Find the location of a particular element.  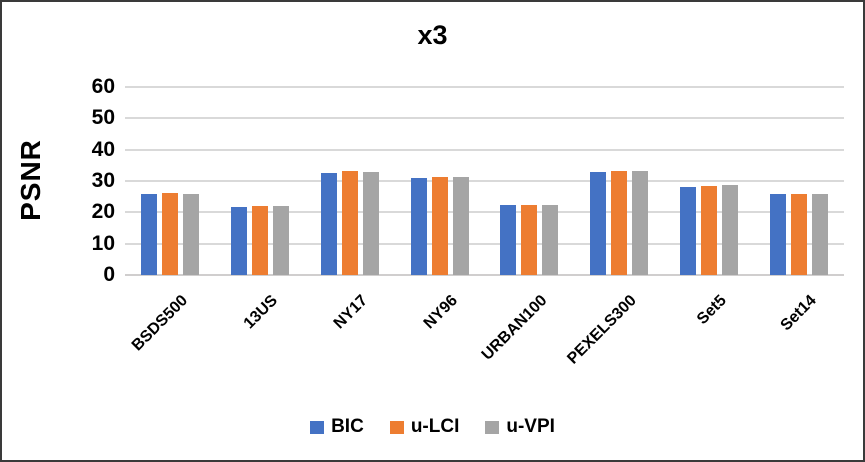

x-category-label-PEXELS300: PEXELS300 is located at coordinates (602, 330).